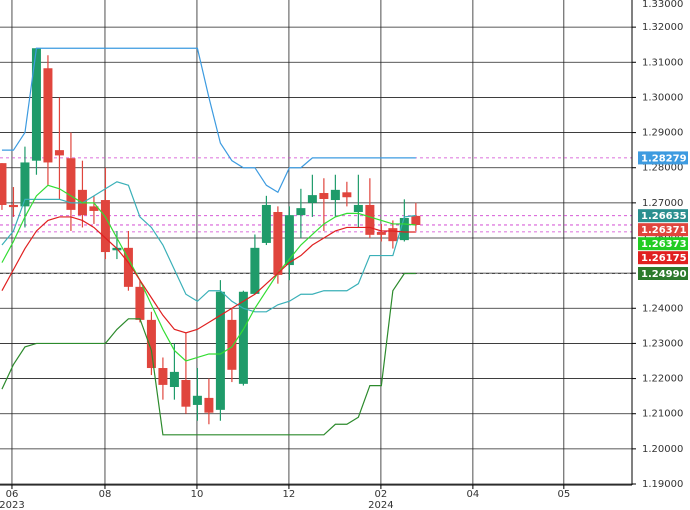 The image size is (690, 510). I want to click on y-tick-label: 1.23000, so click(662, 343).